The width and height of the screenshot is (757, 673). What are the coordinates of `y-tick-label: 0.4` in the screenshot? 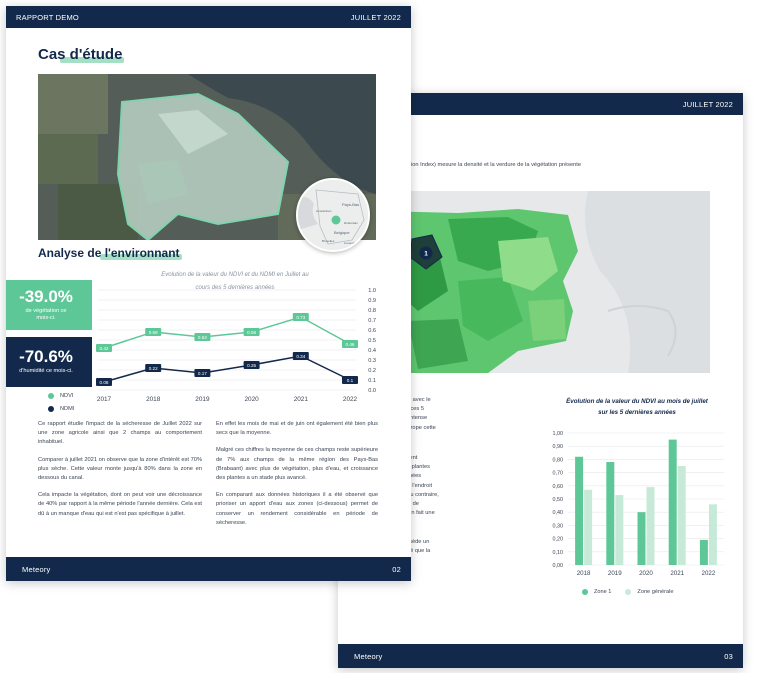 It's located at (372, 351).